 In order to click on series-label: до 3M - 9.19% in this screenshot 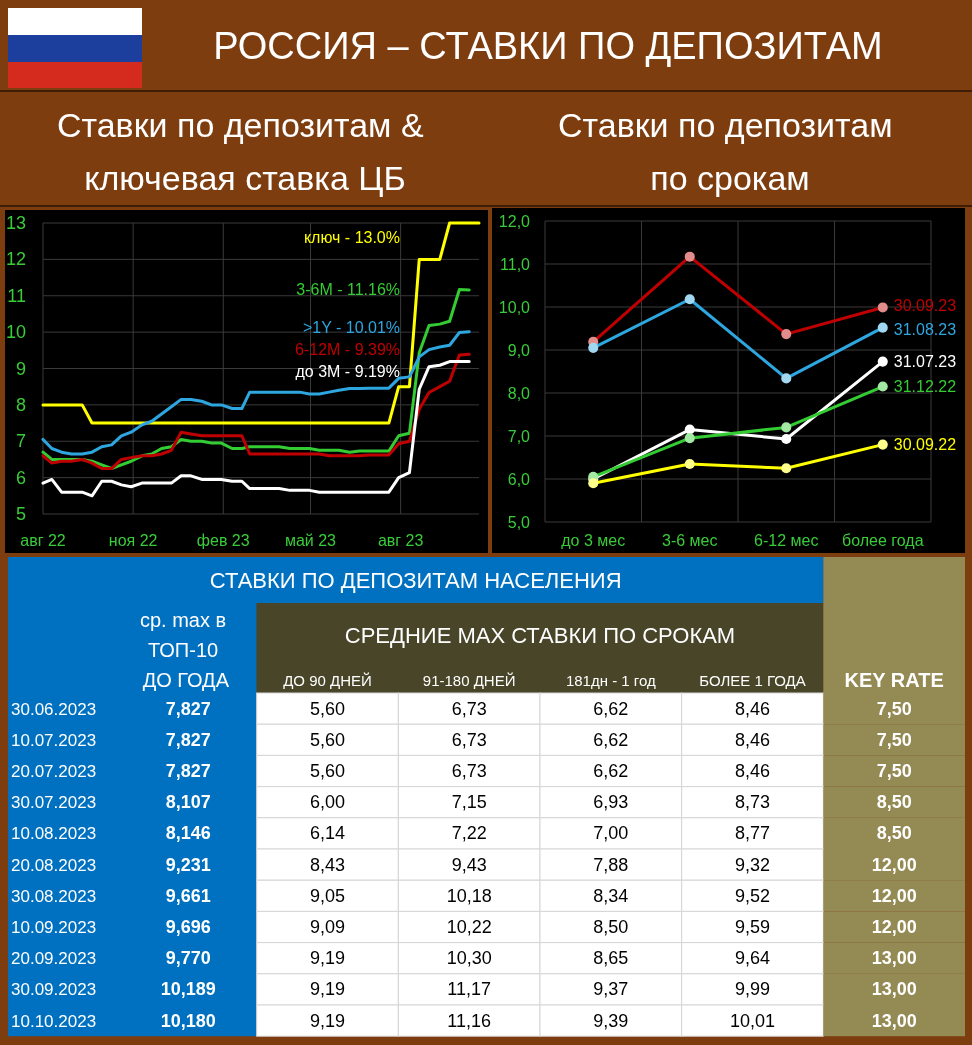, I will do `click(347, 371)`.